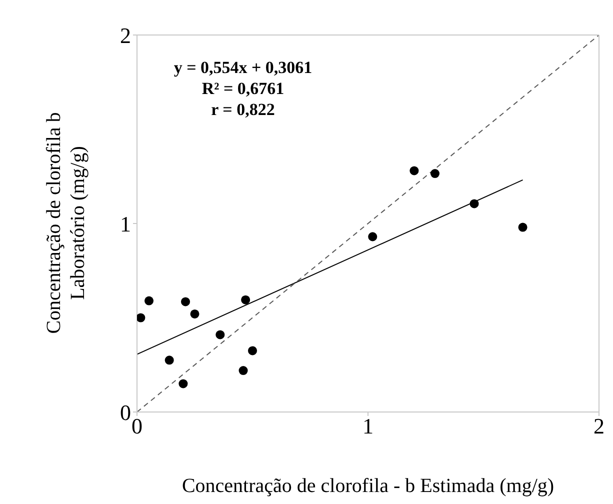 This screenshot has height=504, width=613. Describe the element at coordinates (125, 223) in the screenshot. I see `y-tick-label: 1` at that location.